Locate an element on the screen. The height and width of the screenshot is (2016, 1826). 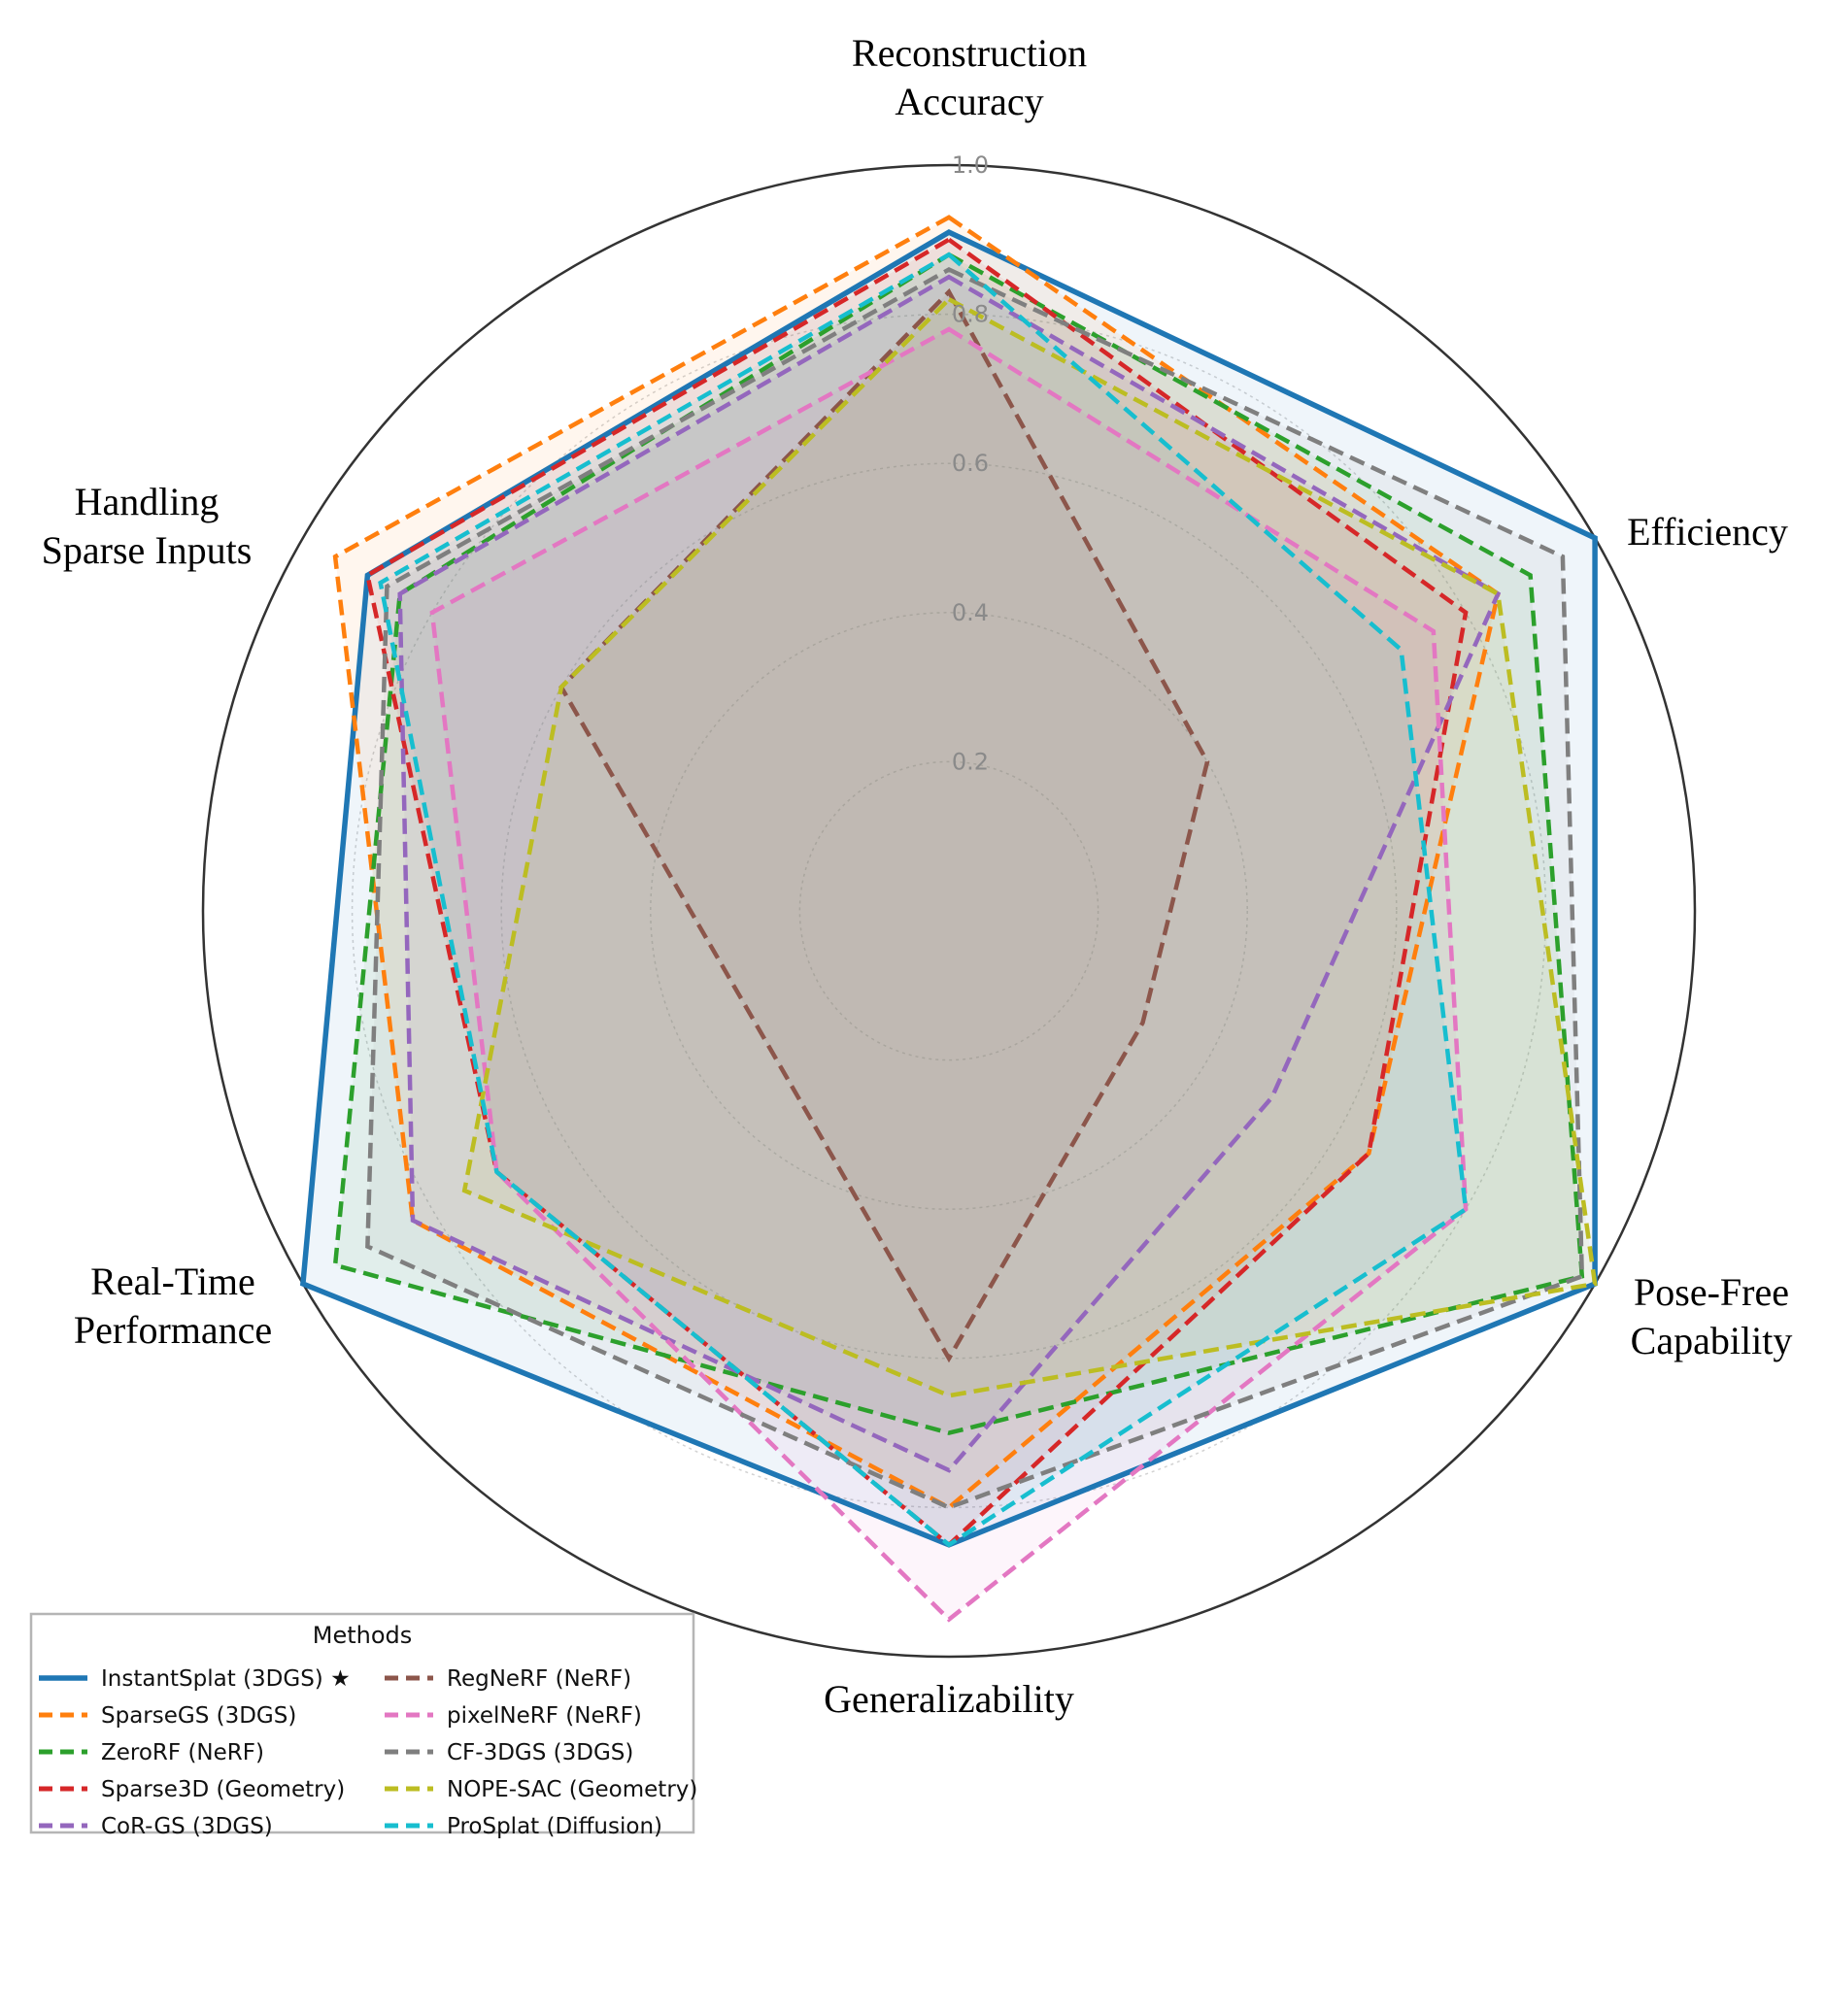
legend-label: InstantSplat (3DGS) ★ is located at coordinates (226, 1679).